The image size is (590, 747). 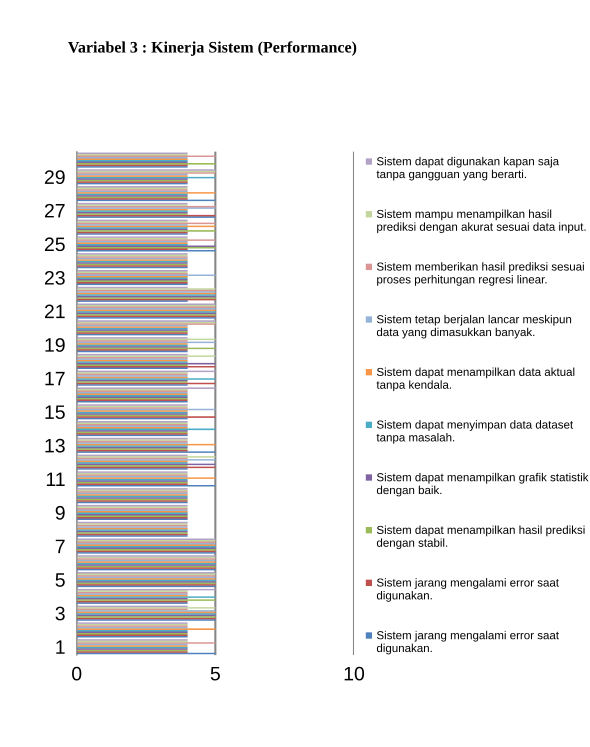 What do you see at coordinates (55, 445) in the screenshot?
I see `y-tick-label: 13` at bounding box center [55, 445].